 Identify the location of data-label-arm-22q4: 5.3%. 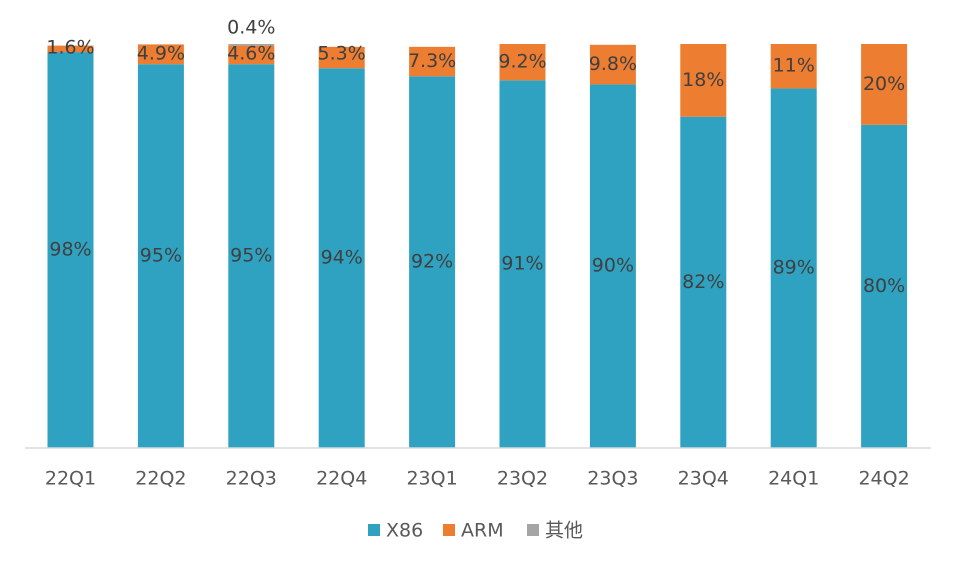
(342, 54).